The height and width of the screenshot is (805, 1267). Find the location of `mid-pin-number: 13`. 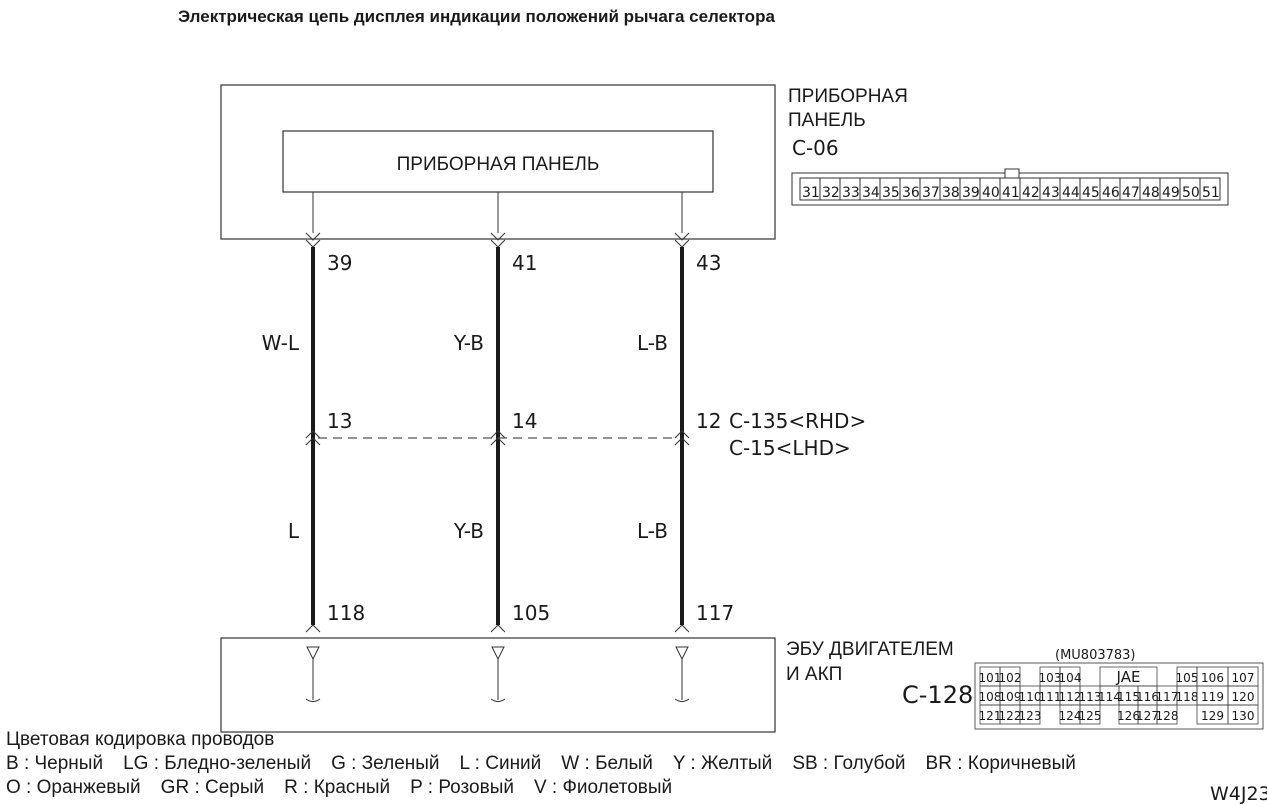

mid-pin-number: 13 is located at coordinates (339, 421).